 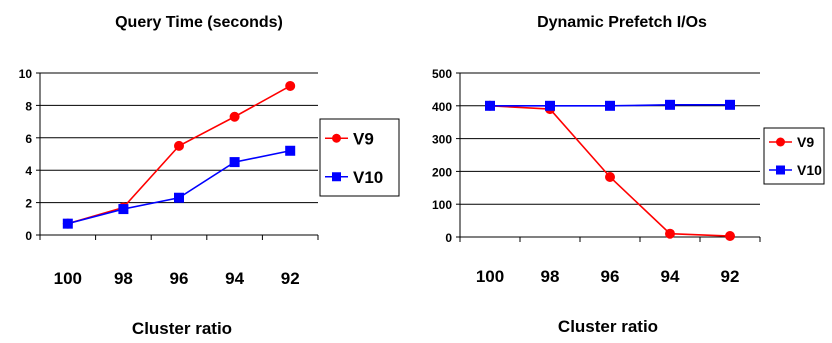 I want to click on chart-title: Dynamic Prefetch I/Os, so click(x=622, y=22).